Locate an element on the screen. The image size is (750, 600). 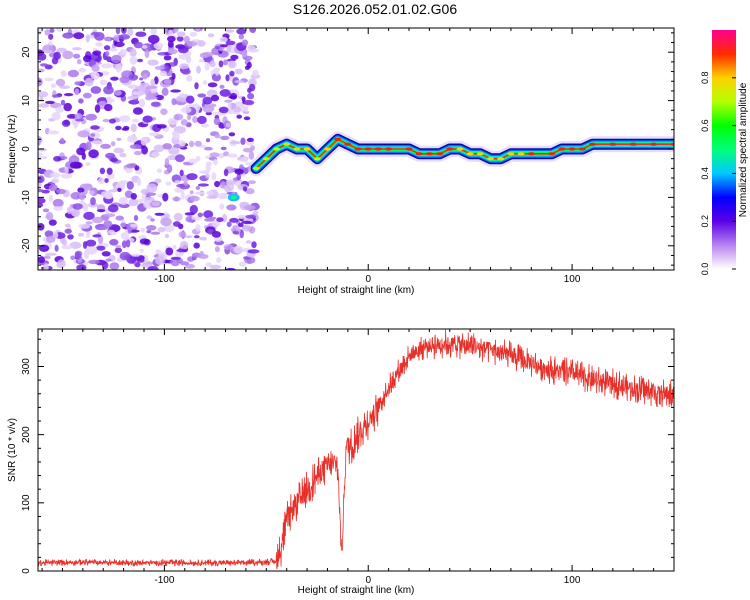
frequency-ridge is located at coordinates (461, 154).